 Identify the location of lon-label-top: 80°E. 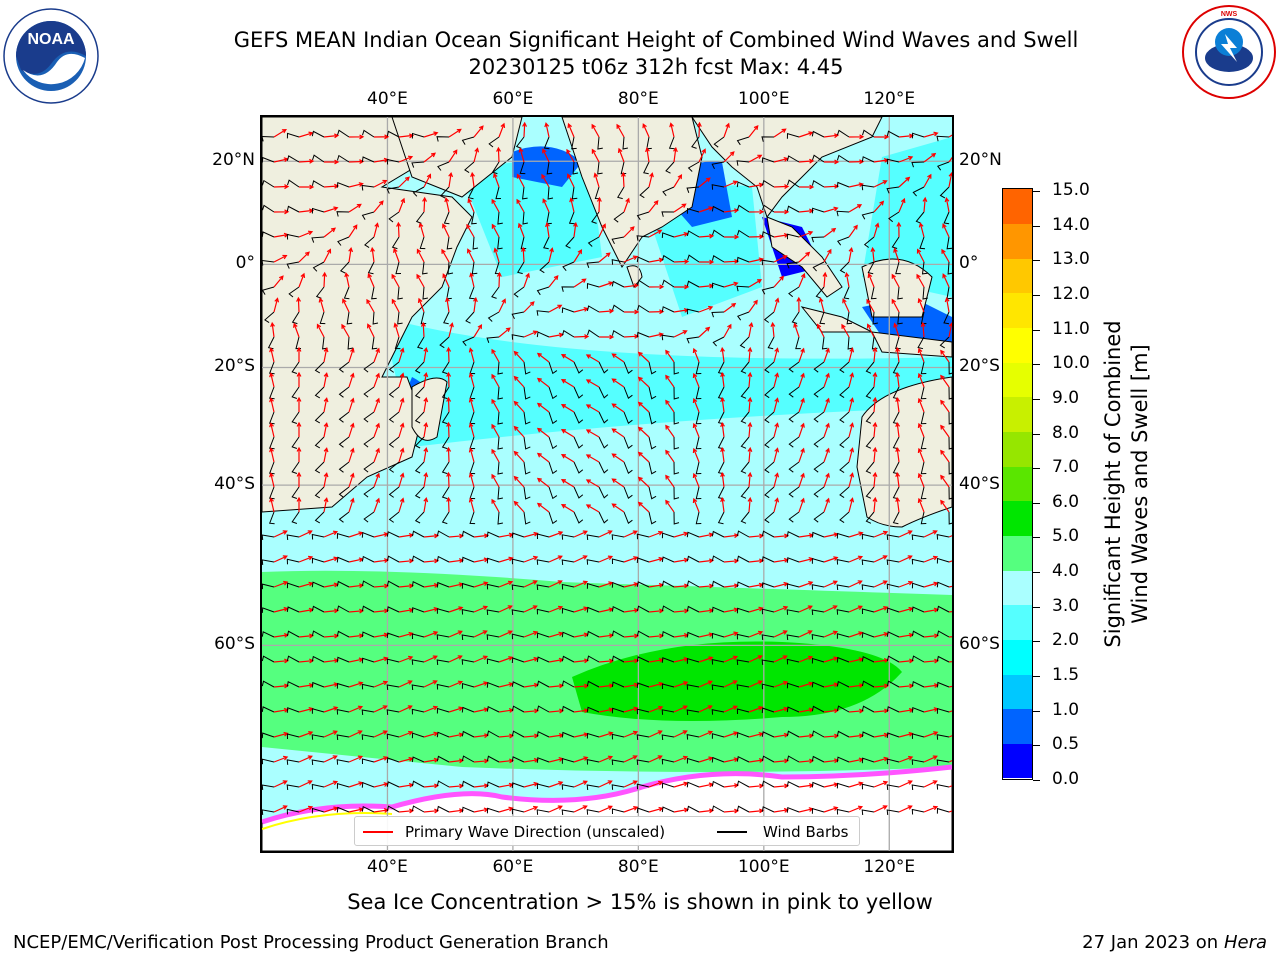
(638, 99).